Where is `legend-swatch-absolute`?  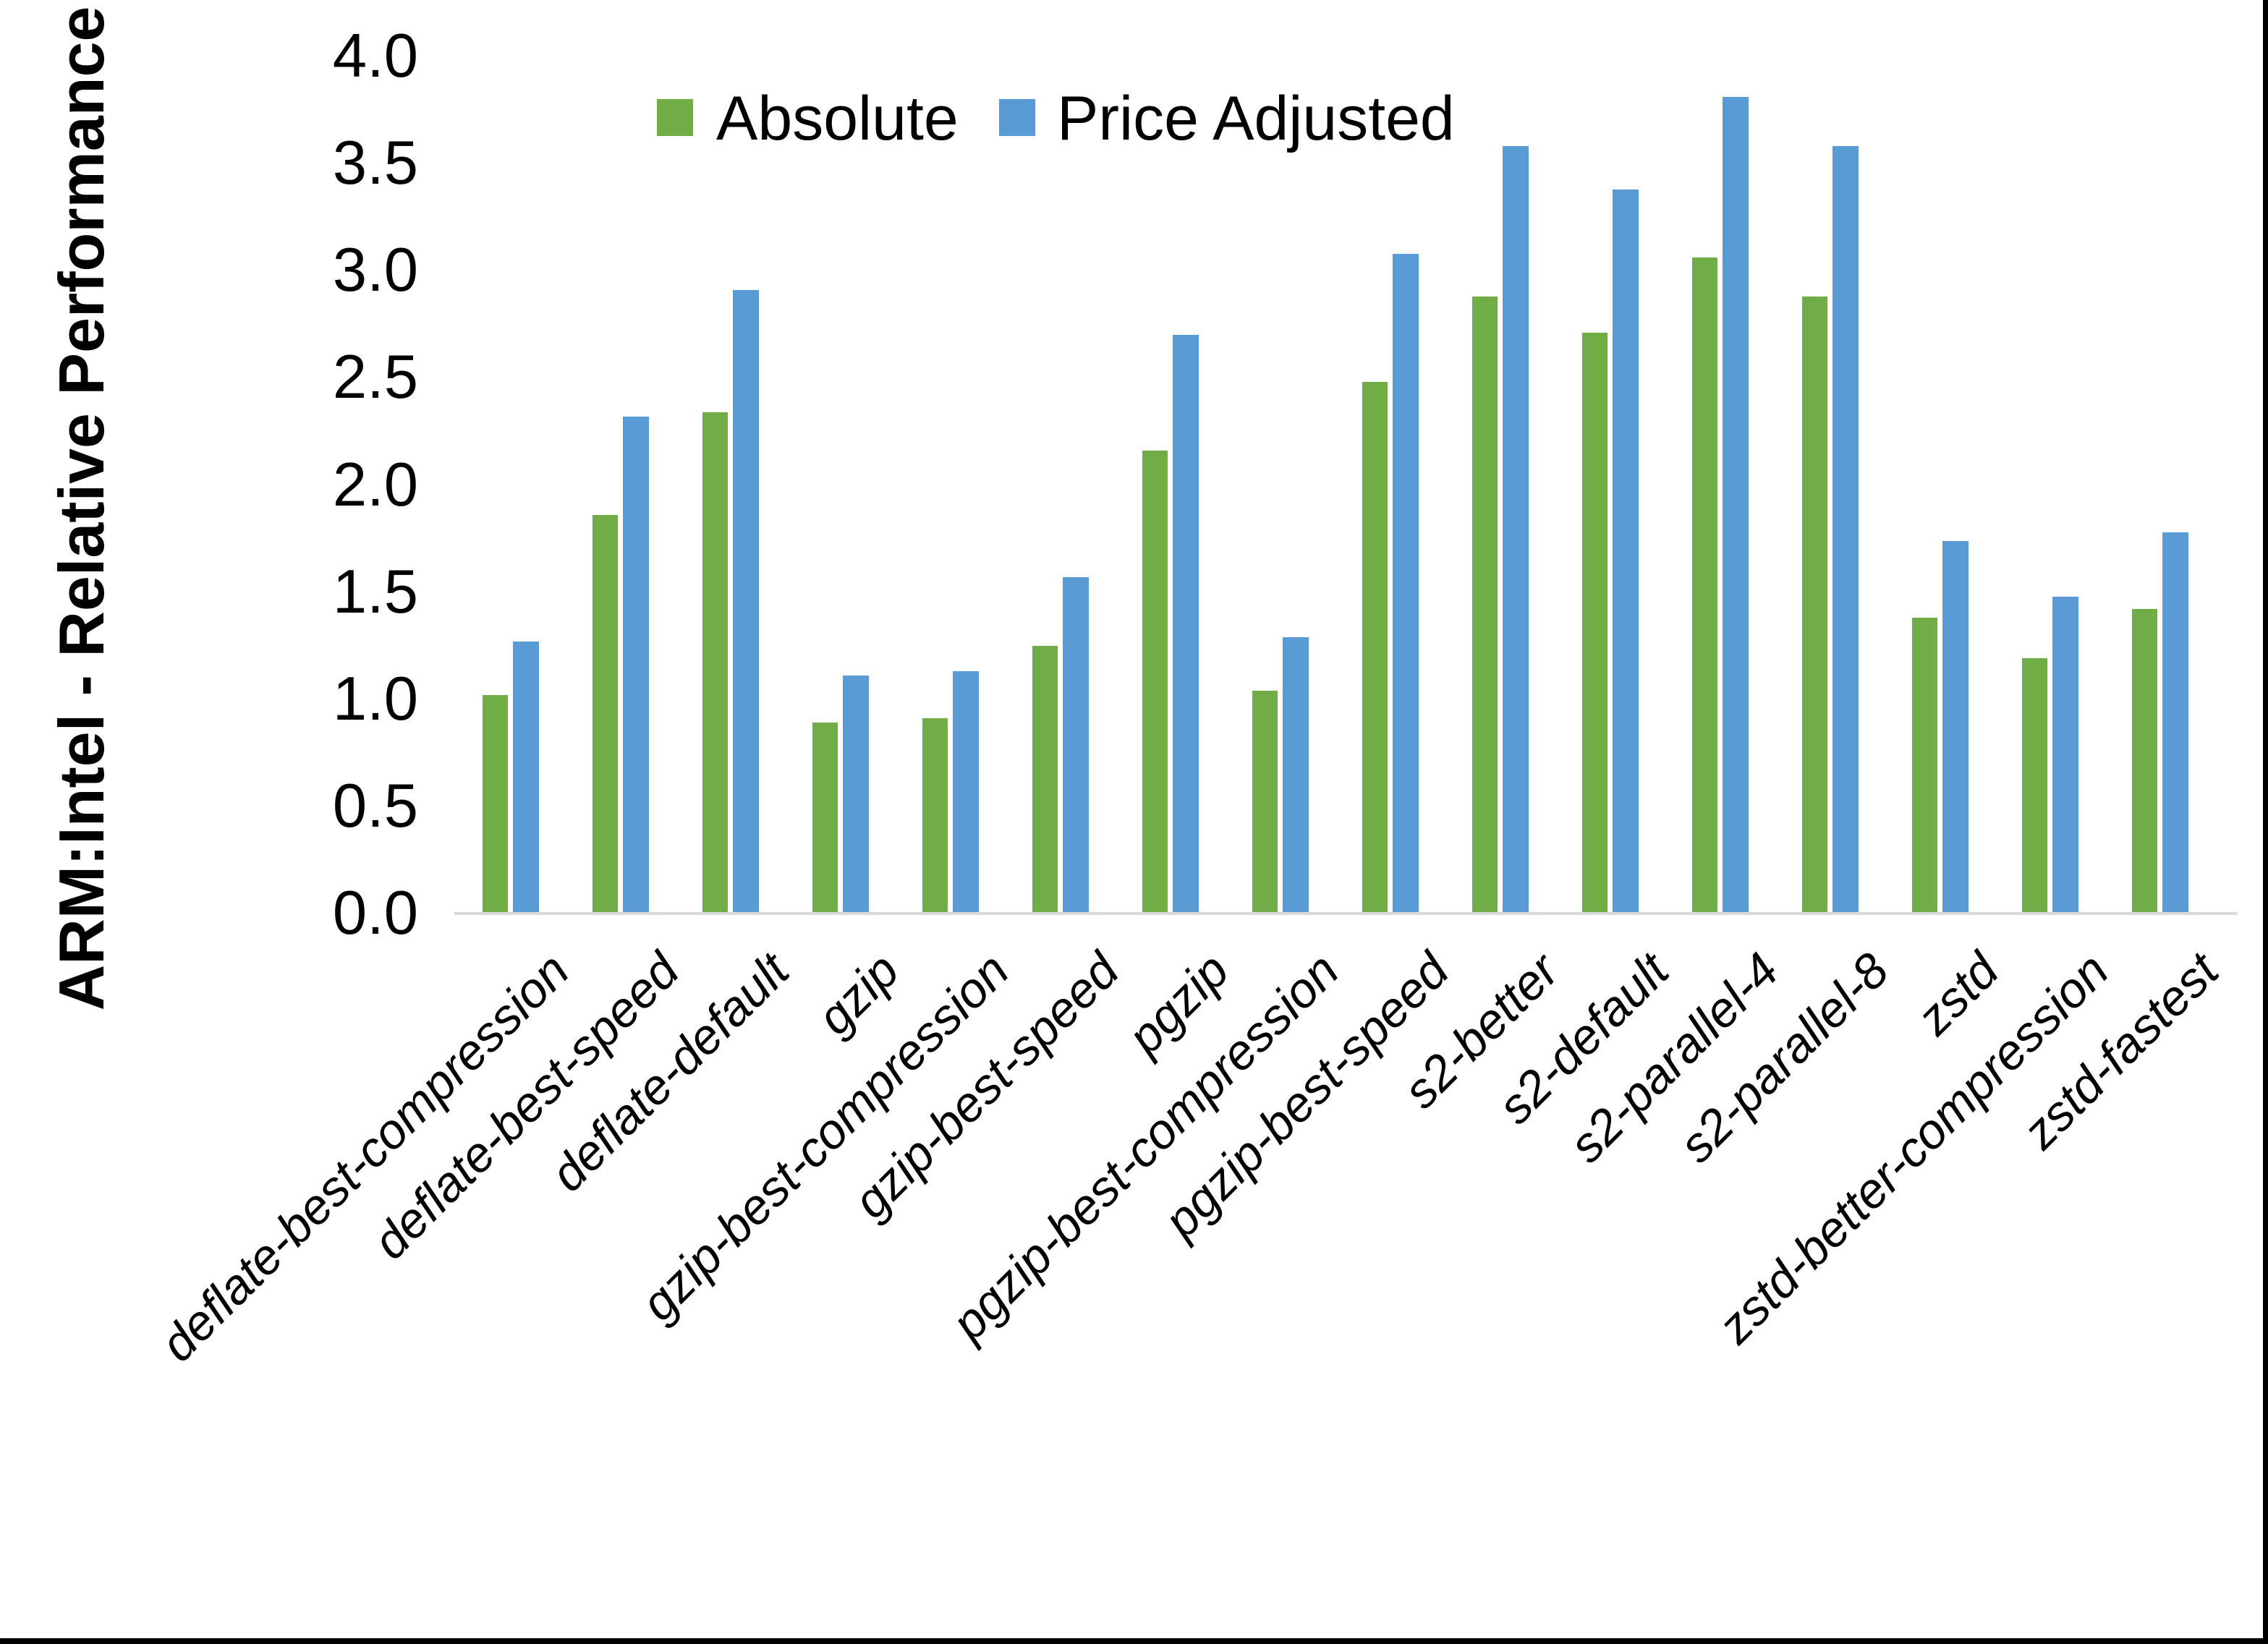 legend-swatch-absolute is located at coordinates (675, 117).